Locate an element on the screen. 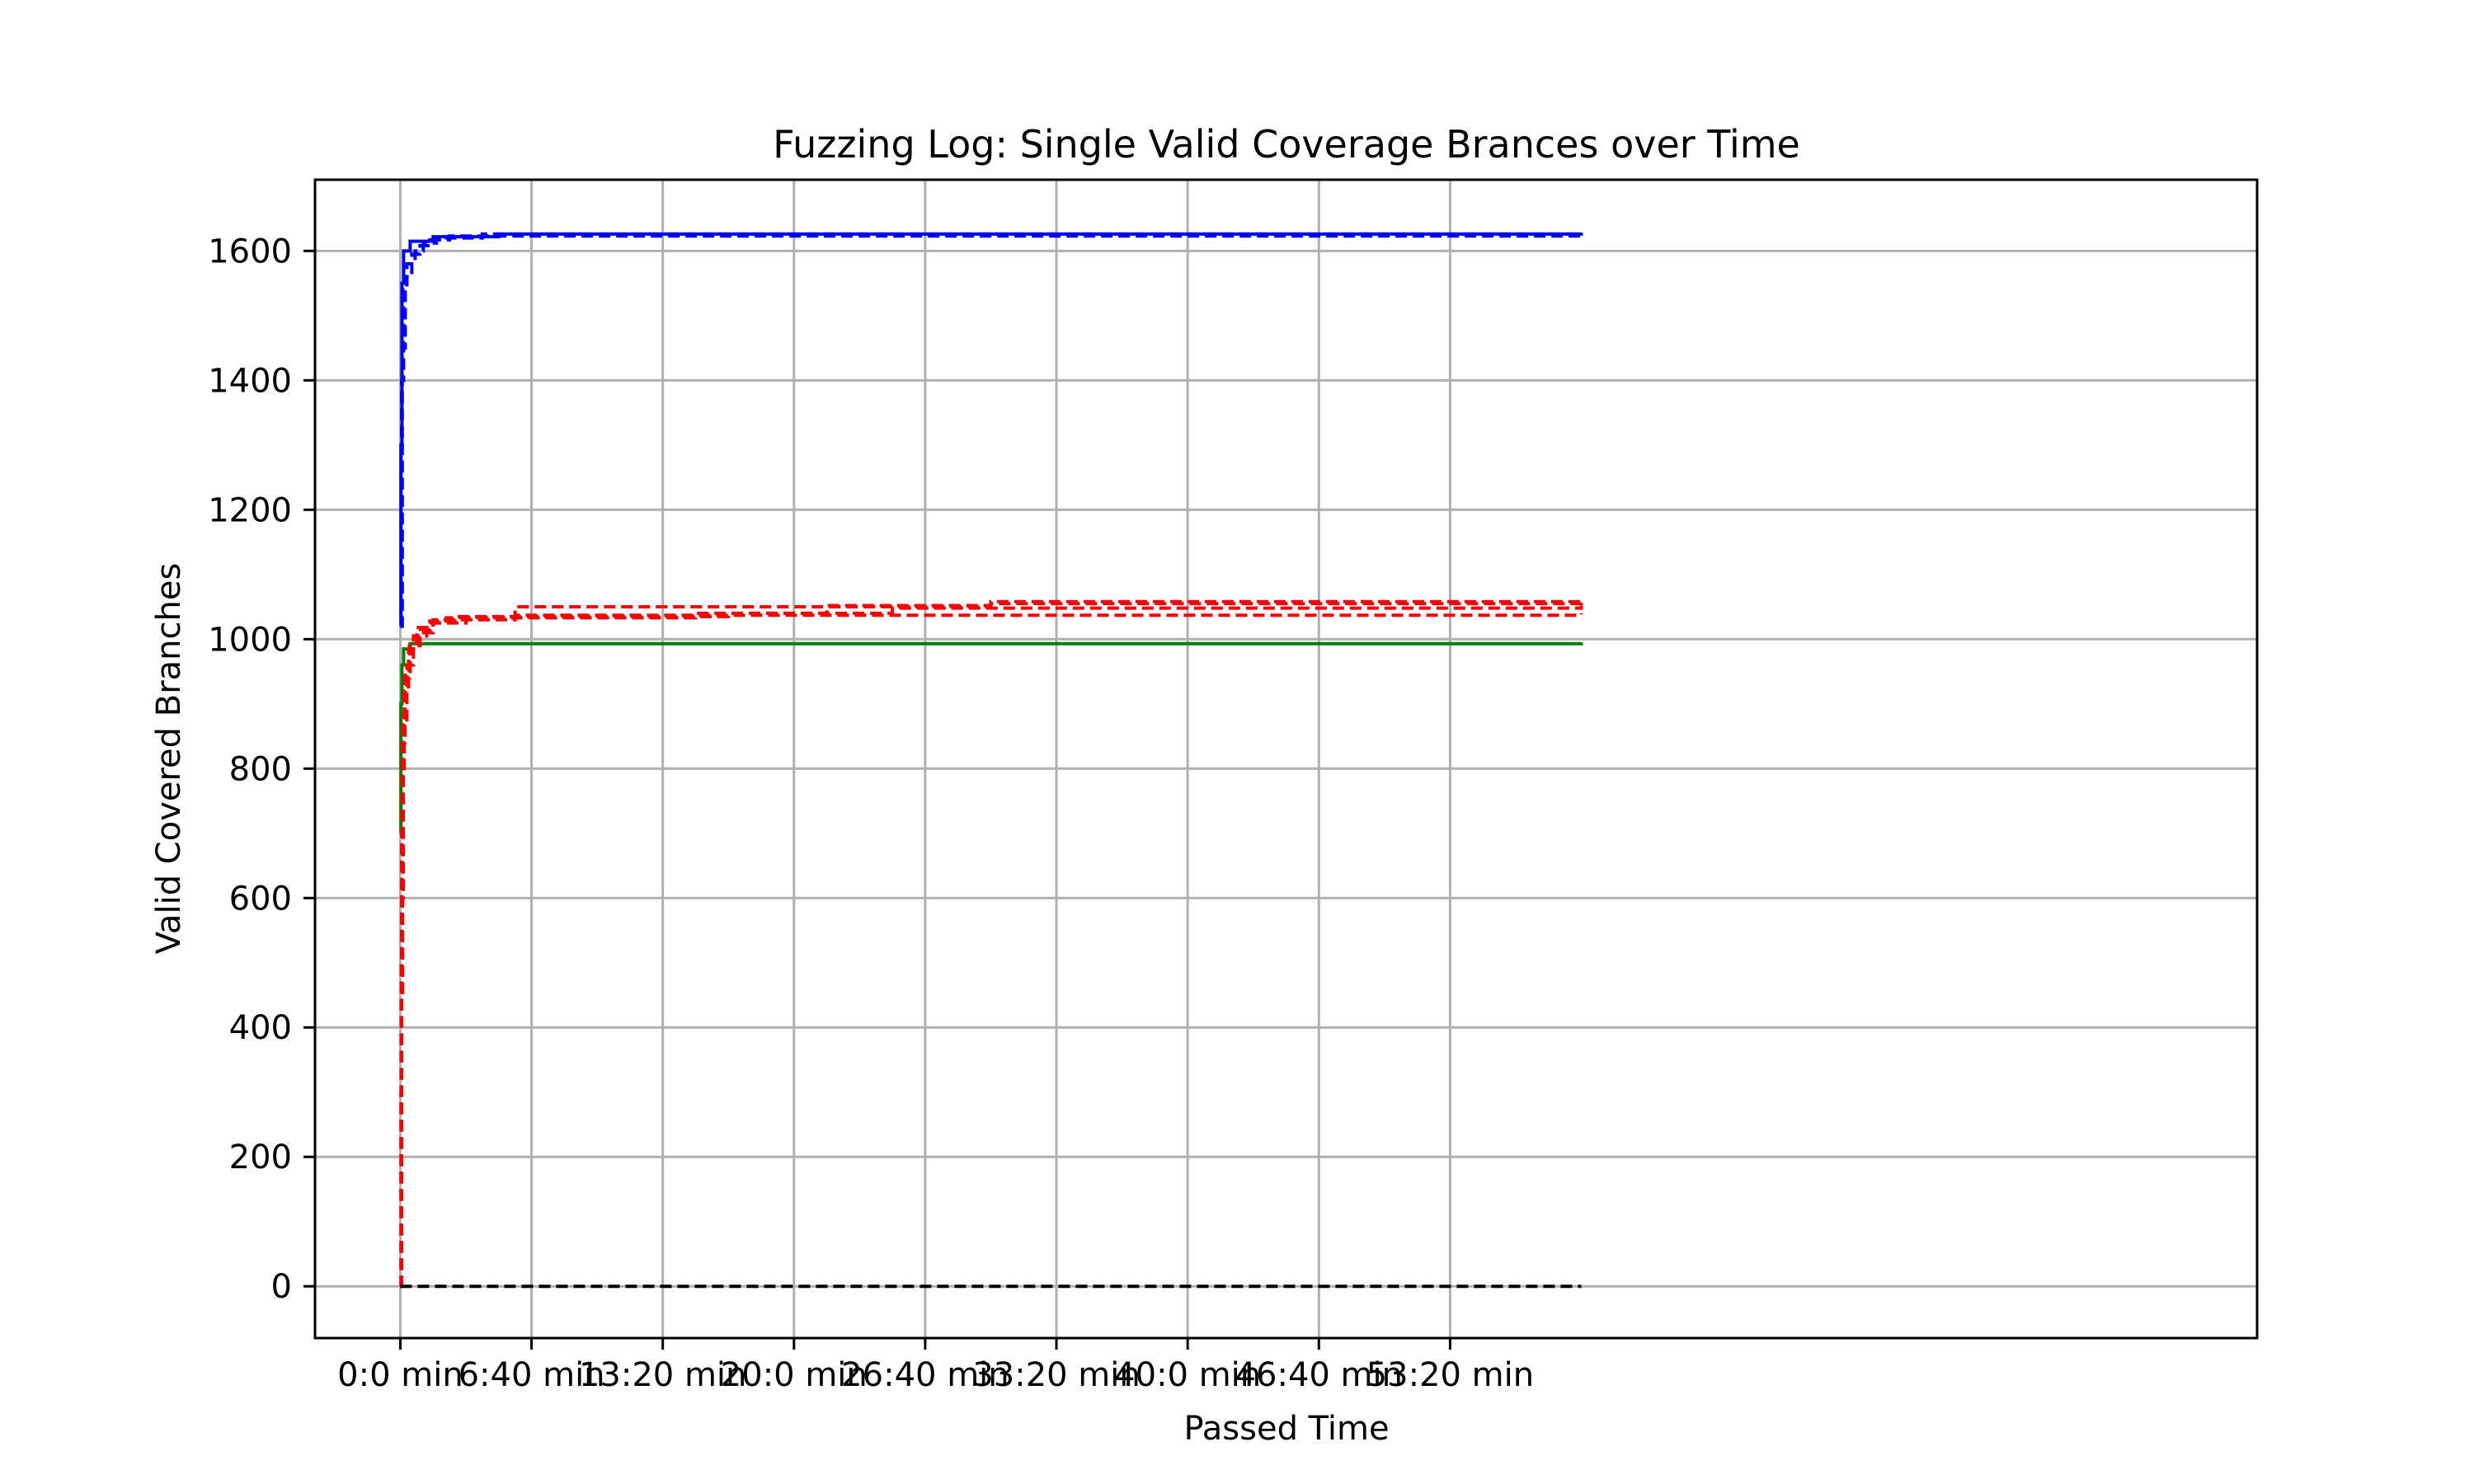 This screenshot has height=1484, width=2474. y-tick-label: 1400 is located at coordinates (250, 381).